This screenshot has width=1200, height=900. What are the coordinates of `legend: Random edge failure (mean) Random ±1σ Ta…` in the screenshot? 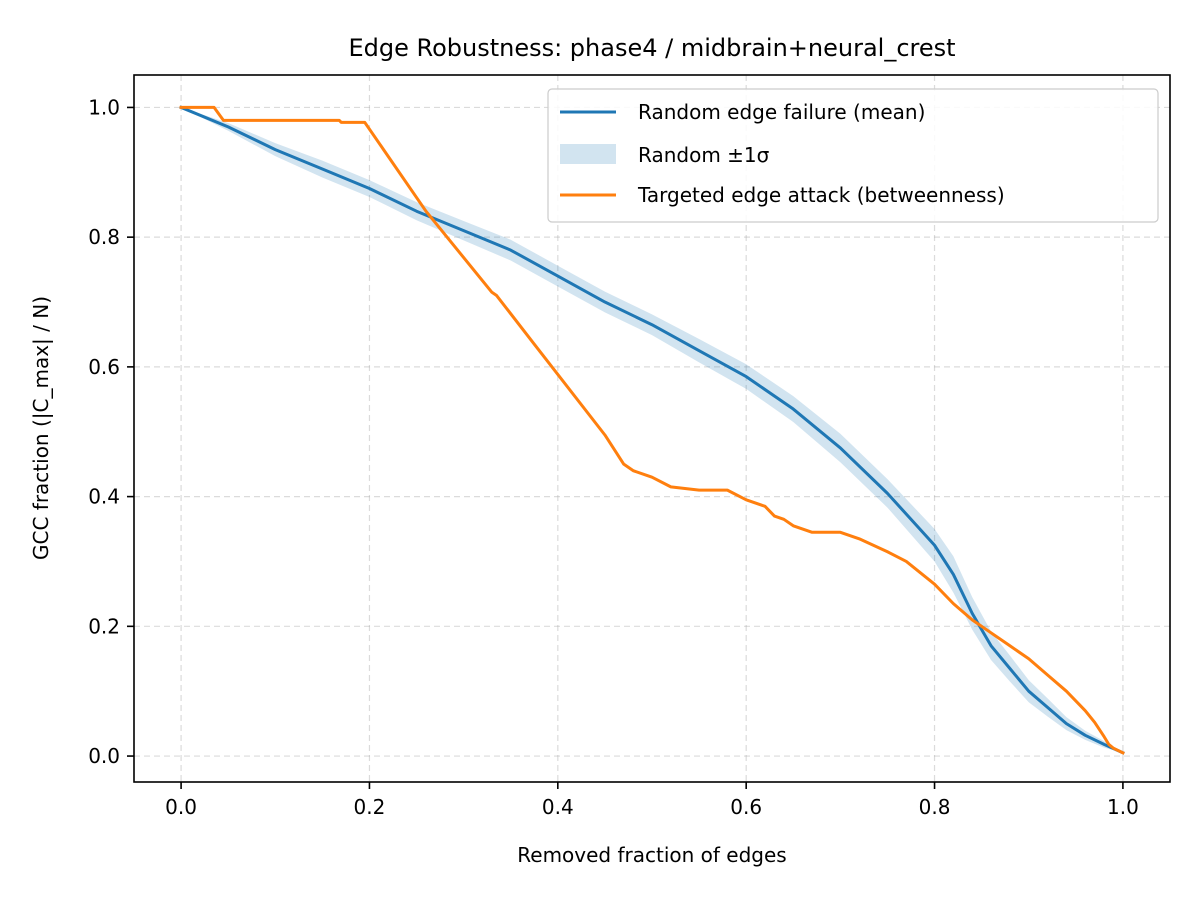 It's located at (853, 155).